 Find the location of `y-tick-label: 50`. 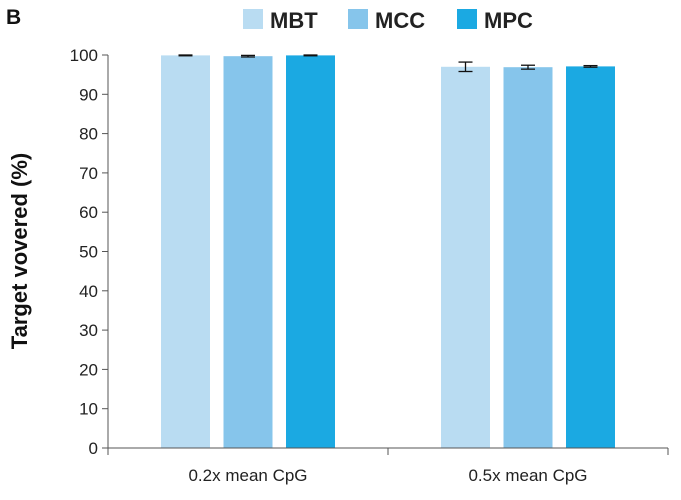

y-tick-label: 50 is located at coordinates (88, 252).